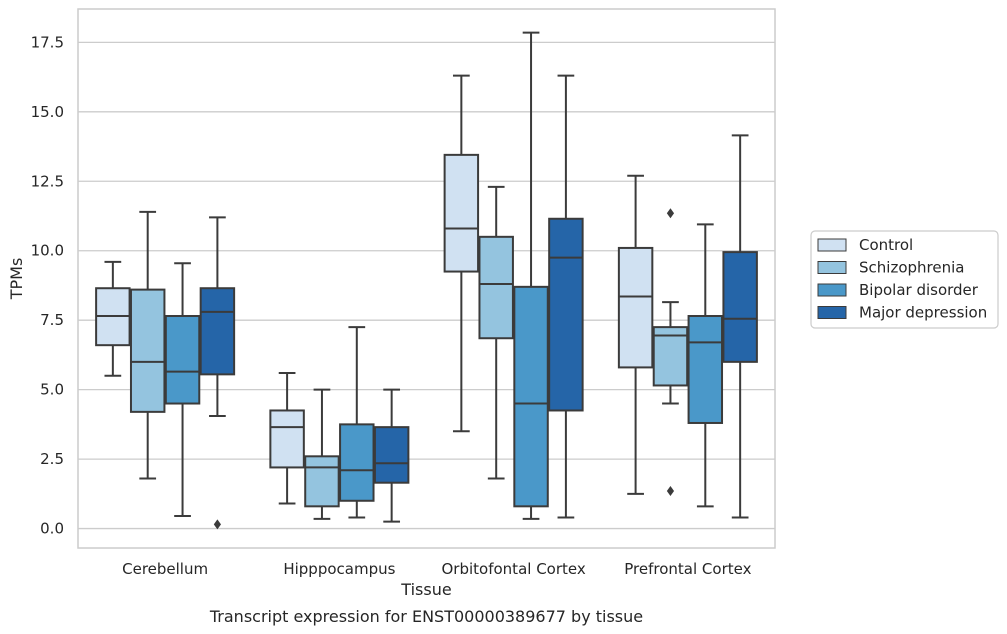 Image resolution: width=1007 pixels, height=634 pixels. I want to click on legend-item: Schizophrenia, so click(890, 268).